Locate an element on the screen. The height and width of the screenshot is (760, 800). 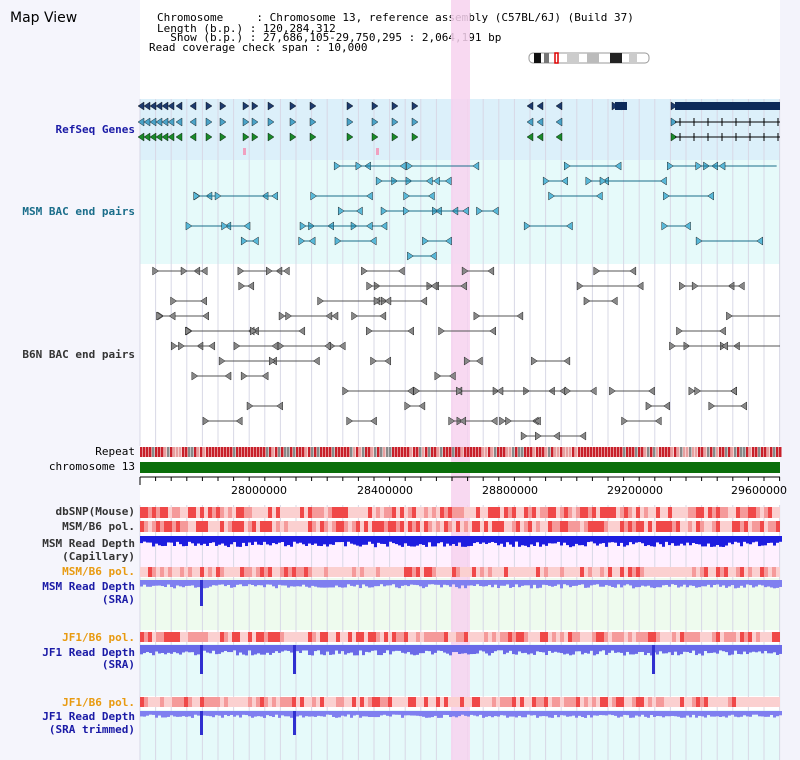
refseq-gene-features is located at coordinates (458, 128).